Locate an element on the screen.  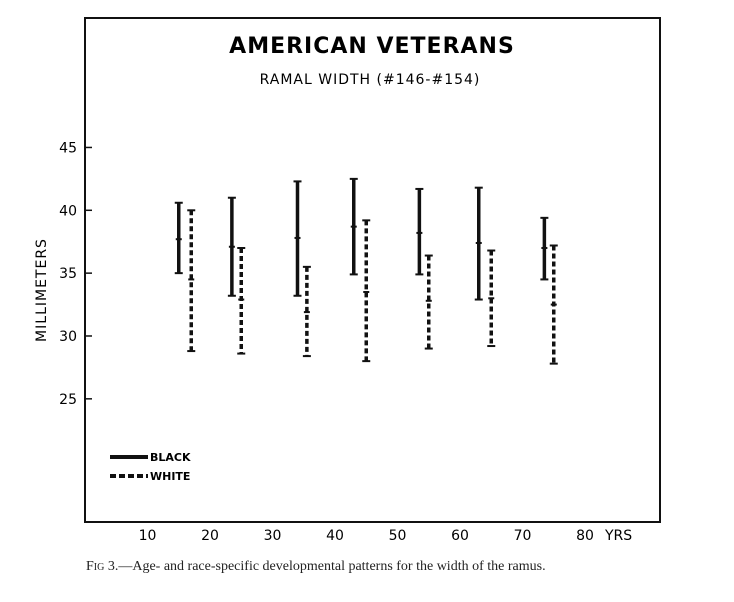
x-tick-label: 10 is located at coordinates (148, 536).